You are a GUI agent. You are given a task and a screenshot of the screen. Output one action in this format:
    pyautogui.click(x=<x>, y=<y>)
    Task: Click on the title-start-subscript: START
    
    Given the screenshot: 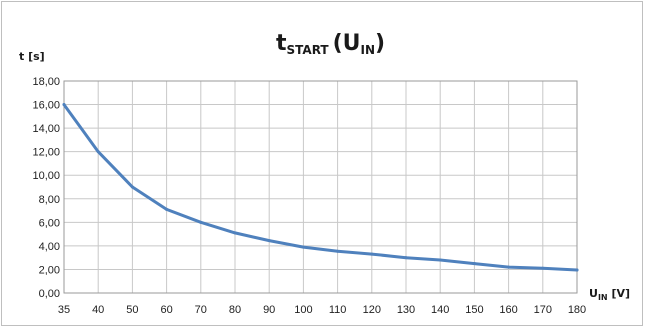 What is the action you would take?
    pyautogui.click(x=308, y=50)
    